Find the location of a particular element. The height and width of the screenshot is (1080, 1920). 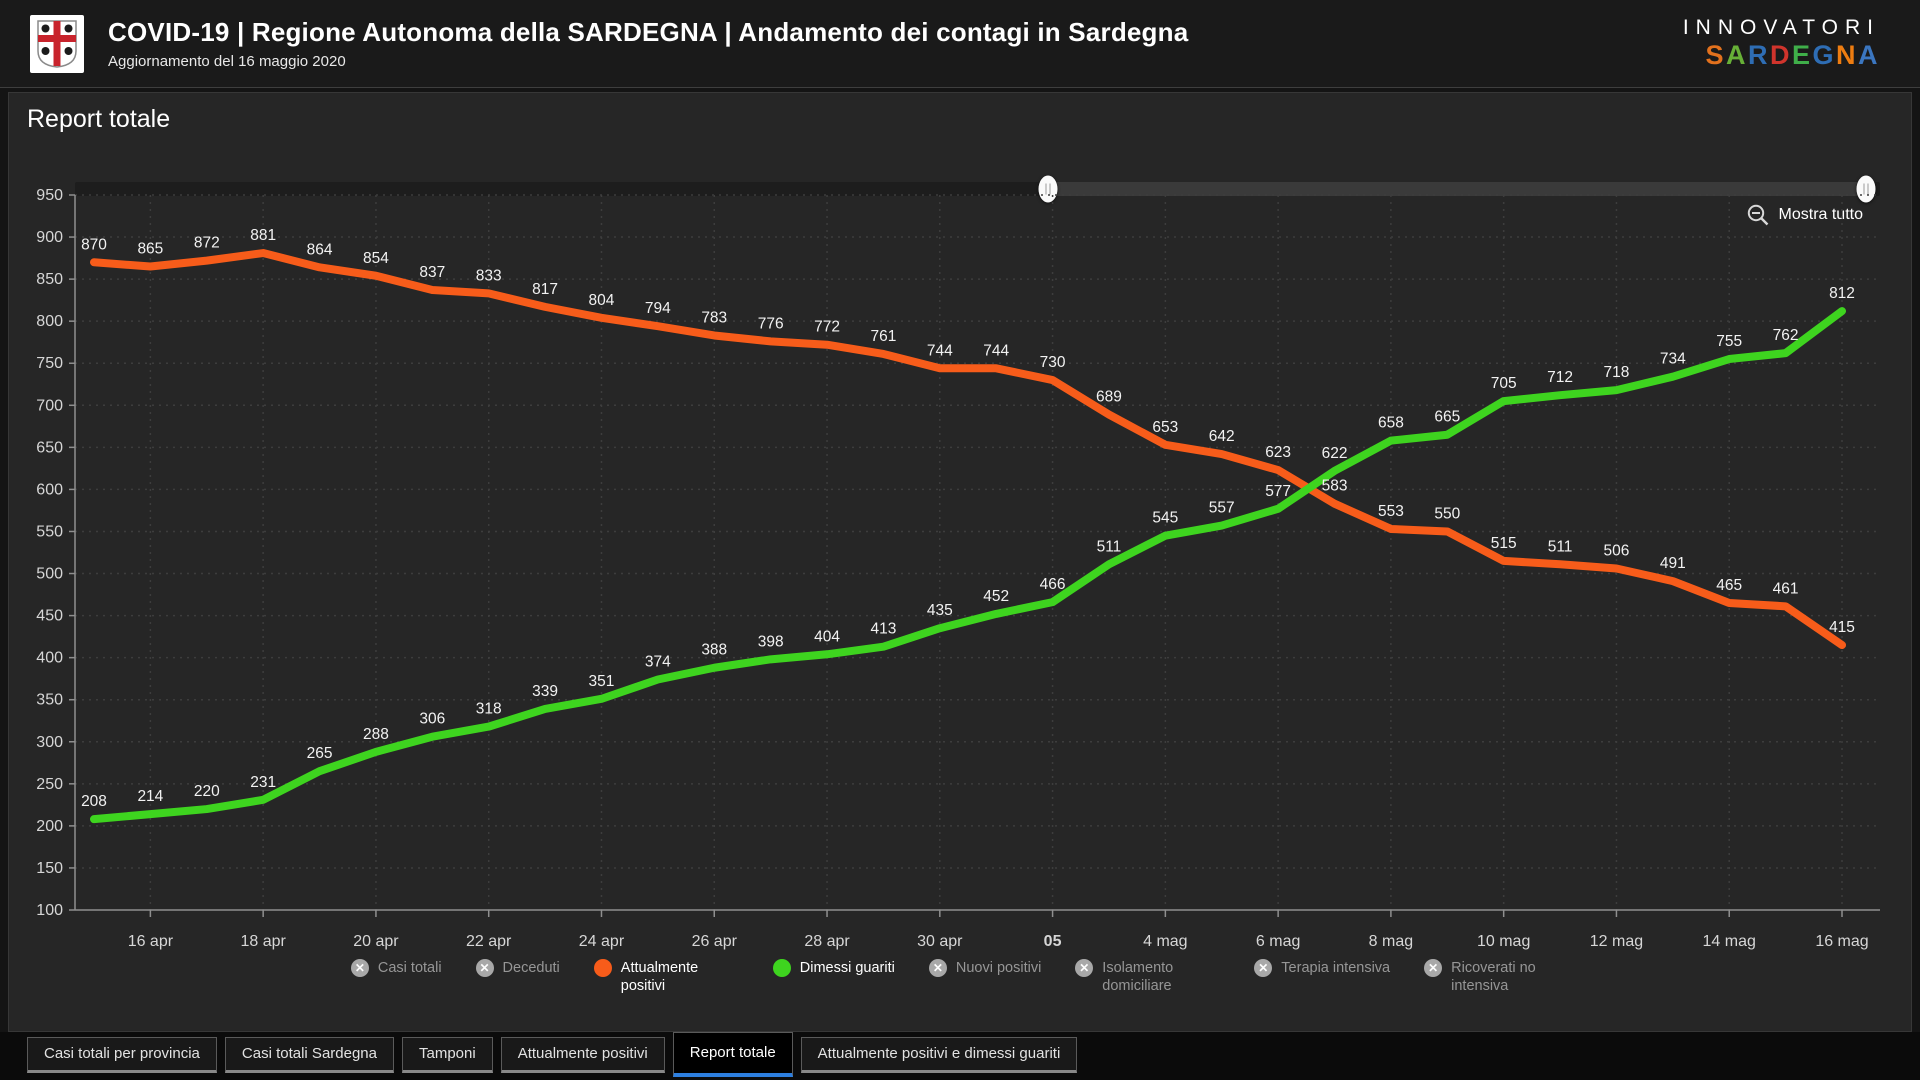

legend-label: Terapia intensiva is located at coordinates (1336, 968).